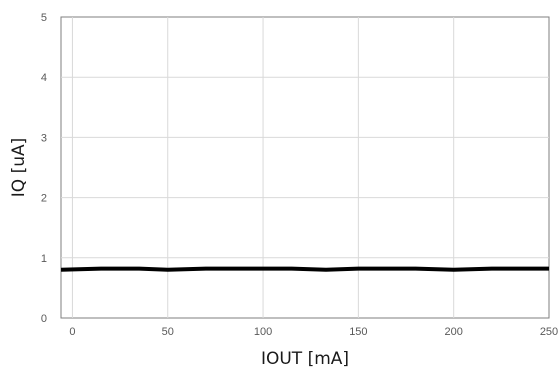  I want to click on x-tick-label: 0, so click(72, 332).